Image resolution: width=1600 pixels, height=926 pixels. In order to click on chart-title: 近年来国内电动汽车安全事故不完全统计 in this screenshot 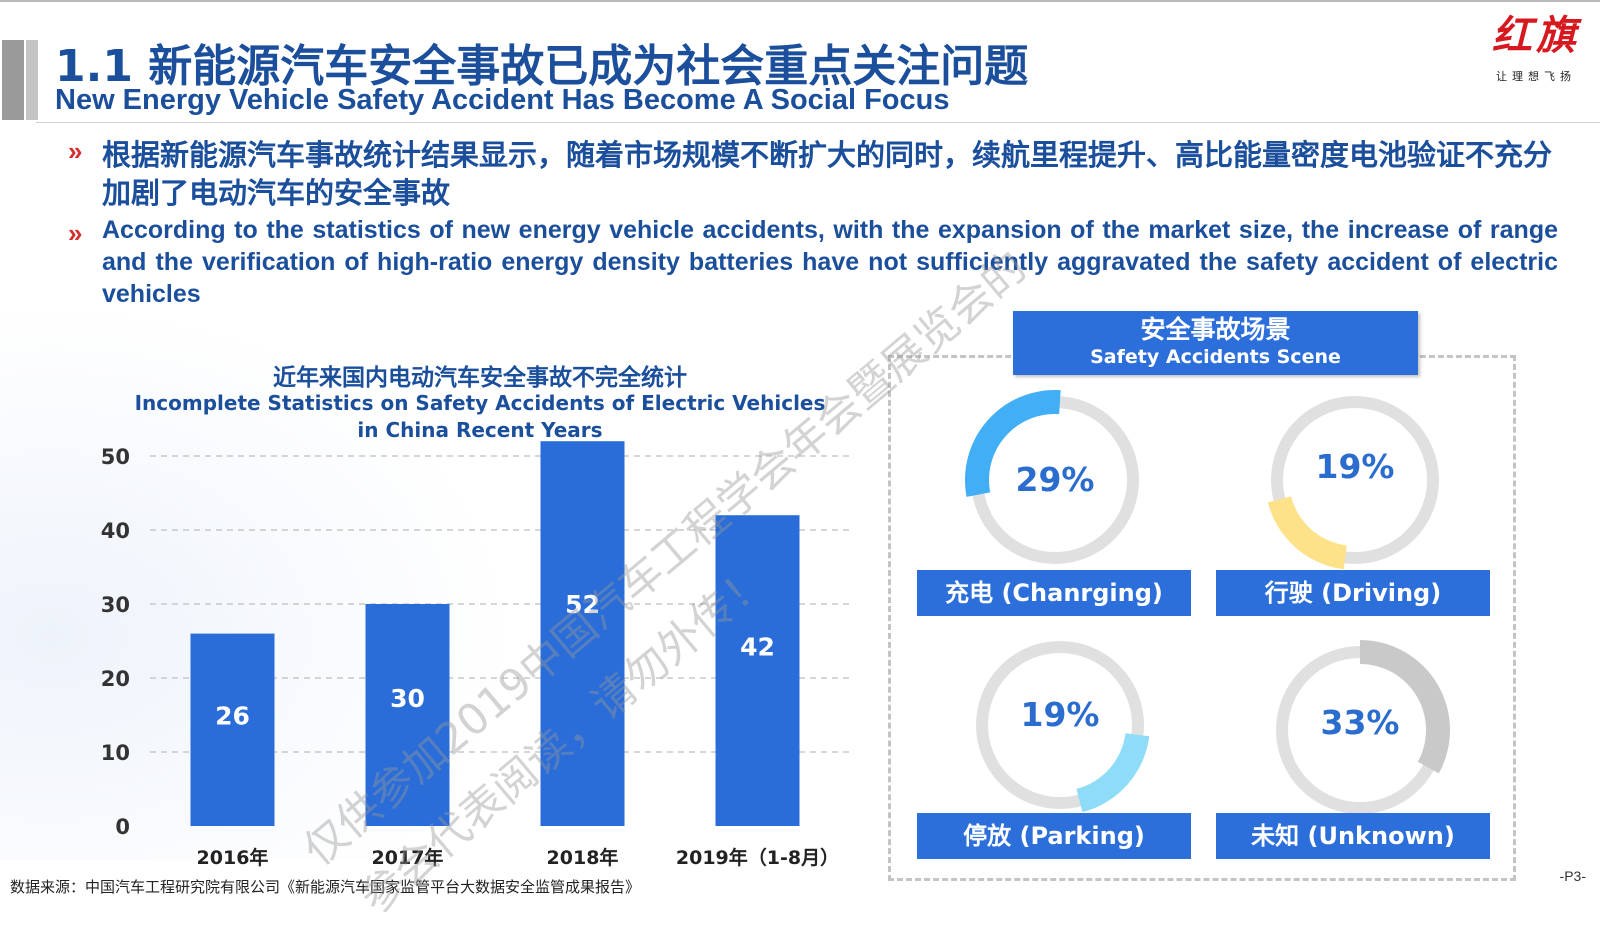, I will do `click(480, 378)`.